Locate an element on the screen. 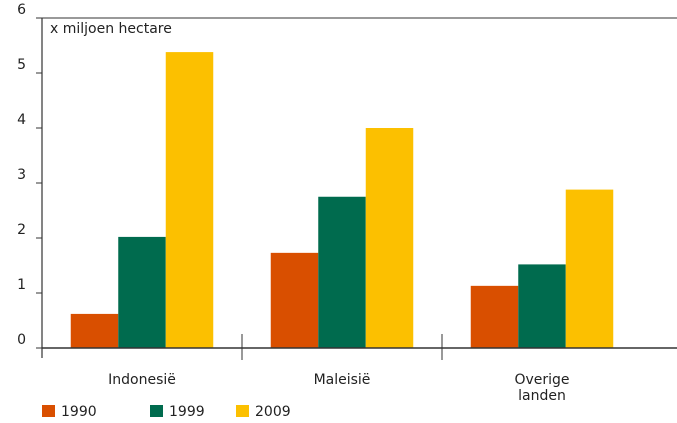 The height and width of the screenshot is (423, 677). legend-label: 2009 is located at coordinates (273, 412).